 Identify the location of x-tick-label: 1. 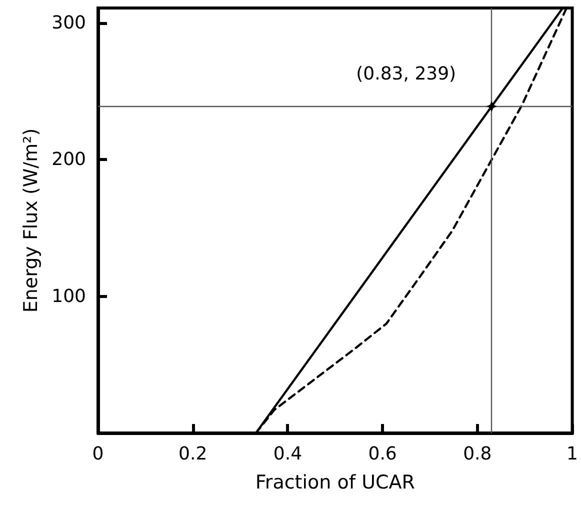
(572, 454).